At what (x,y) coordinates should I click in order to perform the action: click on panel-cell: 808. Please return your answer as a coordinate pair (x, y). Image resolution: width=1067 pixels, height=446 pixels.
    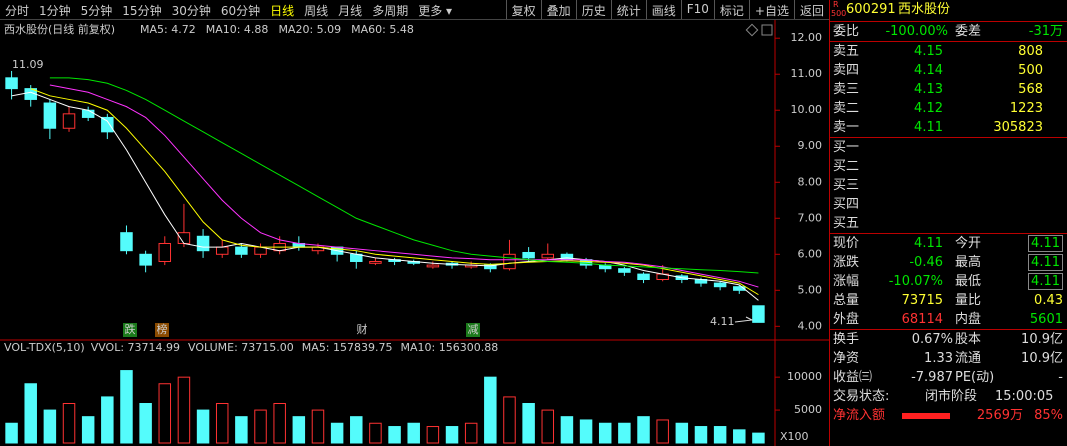
    Looking at the image, I should click on (1030, 51).